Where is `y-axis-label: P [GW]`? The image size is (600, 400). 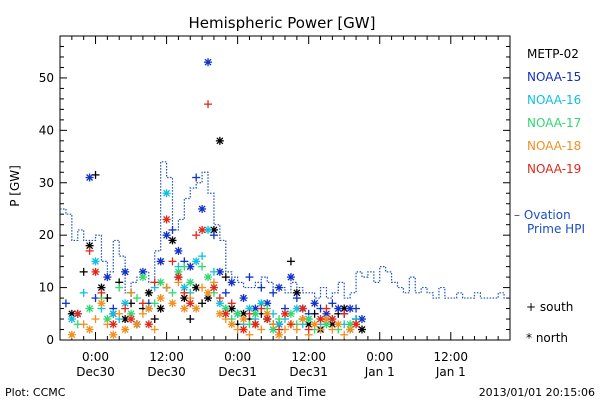
y-axis-label: P [GW] is located at coordinates (15, 186).